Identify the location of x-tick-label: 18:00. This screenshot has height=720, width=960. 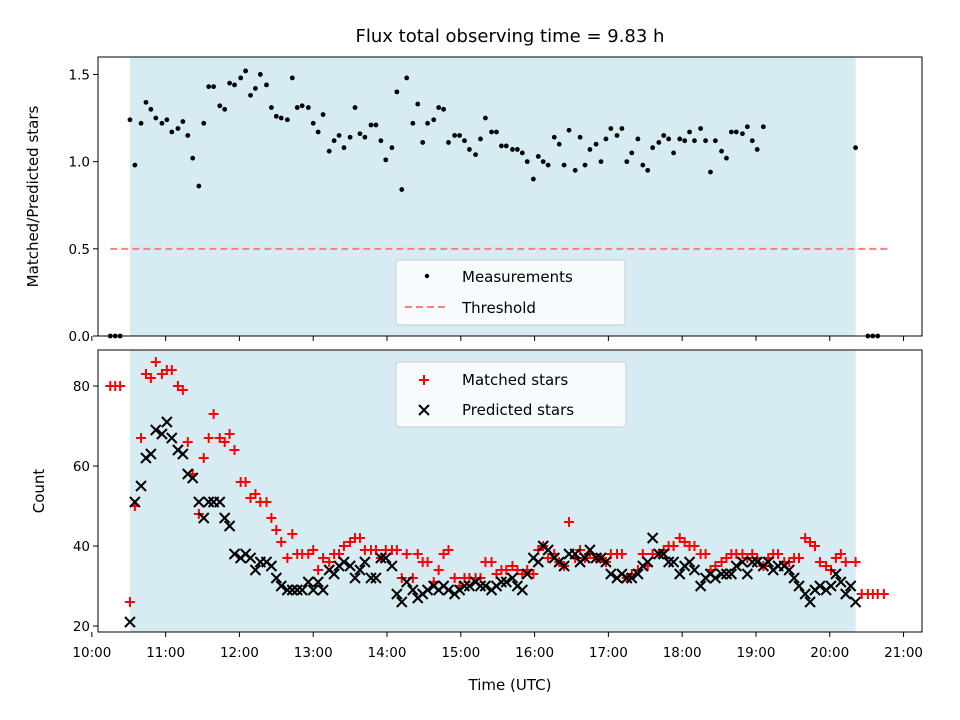
(682, 653).